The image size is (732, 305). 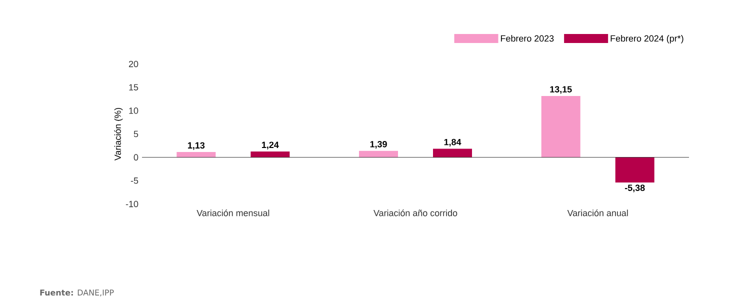 I want to click on y-tick-label: -10, so click(x=132, y=204).